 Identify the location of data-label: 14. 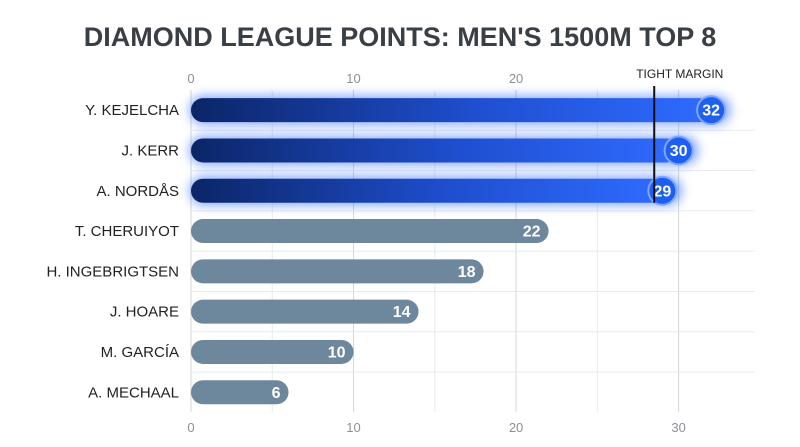
(402, 312).